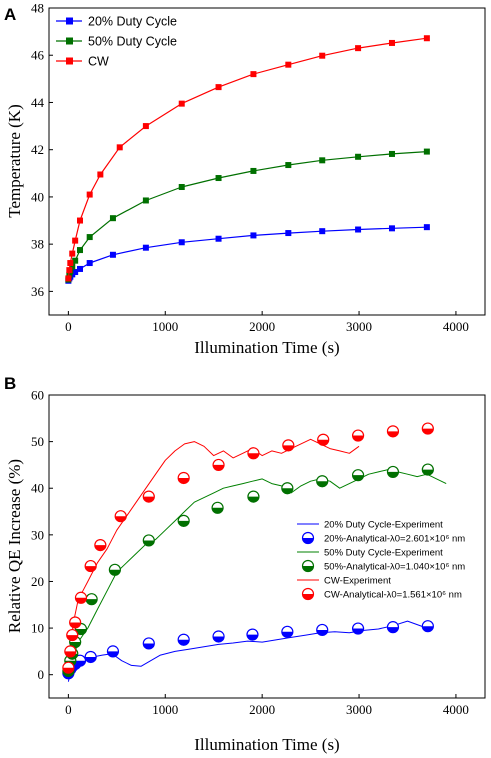 This screenshot has height=758, width=491. Describe the element at coordinates (14, 546) in the screenshot. I see `panel-b-ylabel: Relative QE Increase (%)` at that location.